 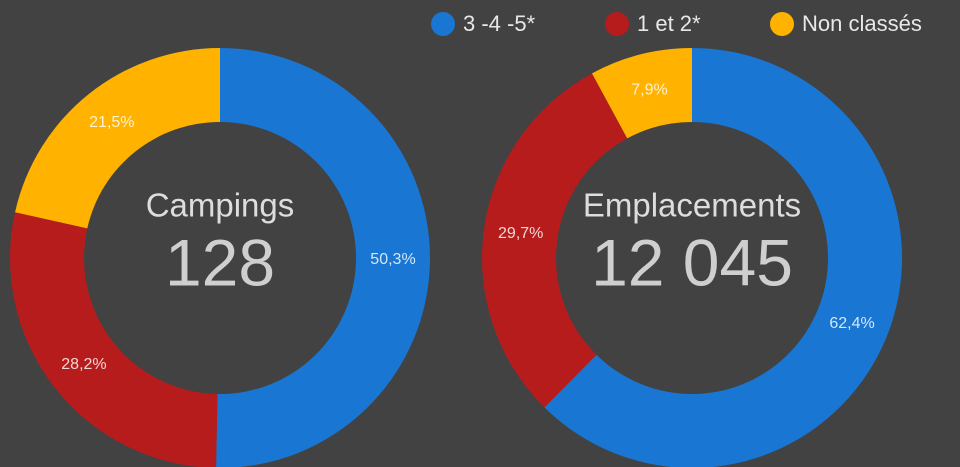 What do you see at coordinates (862, 23) in the screenshot?
I see `legend-label: Non classés` at bounding box center [862, 23].